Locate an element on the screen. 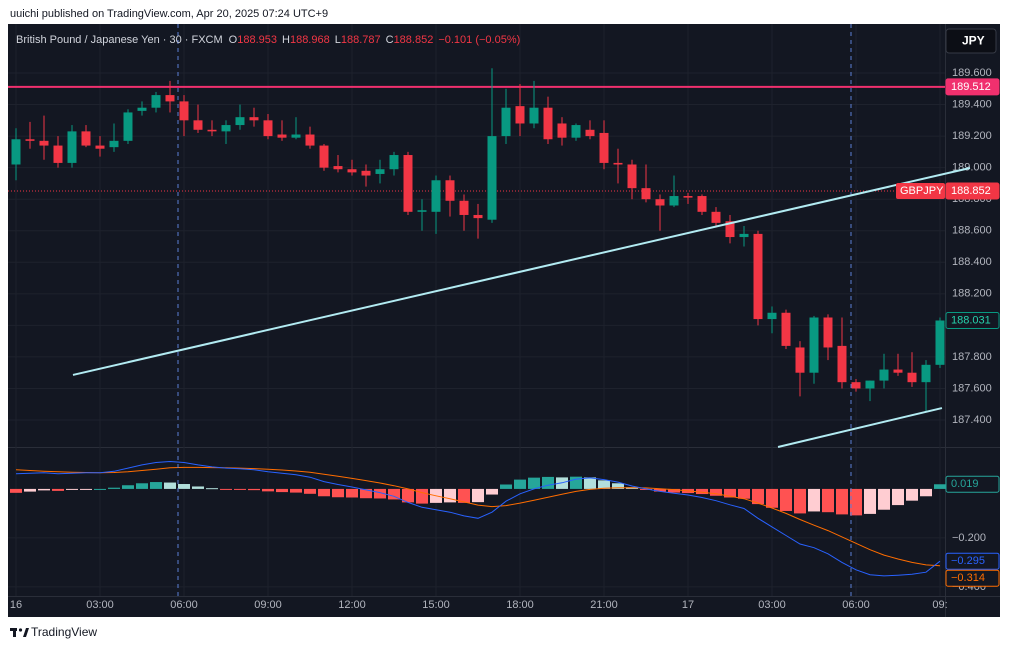 The image size is (1010, 650). currency-button is located at coordinates (971, 41).